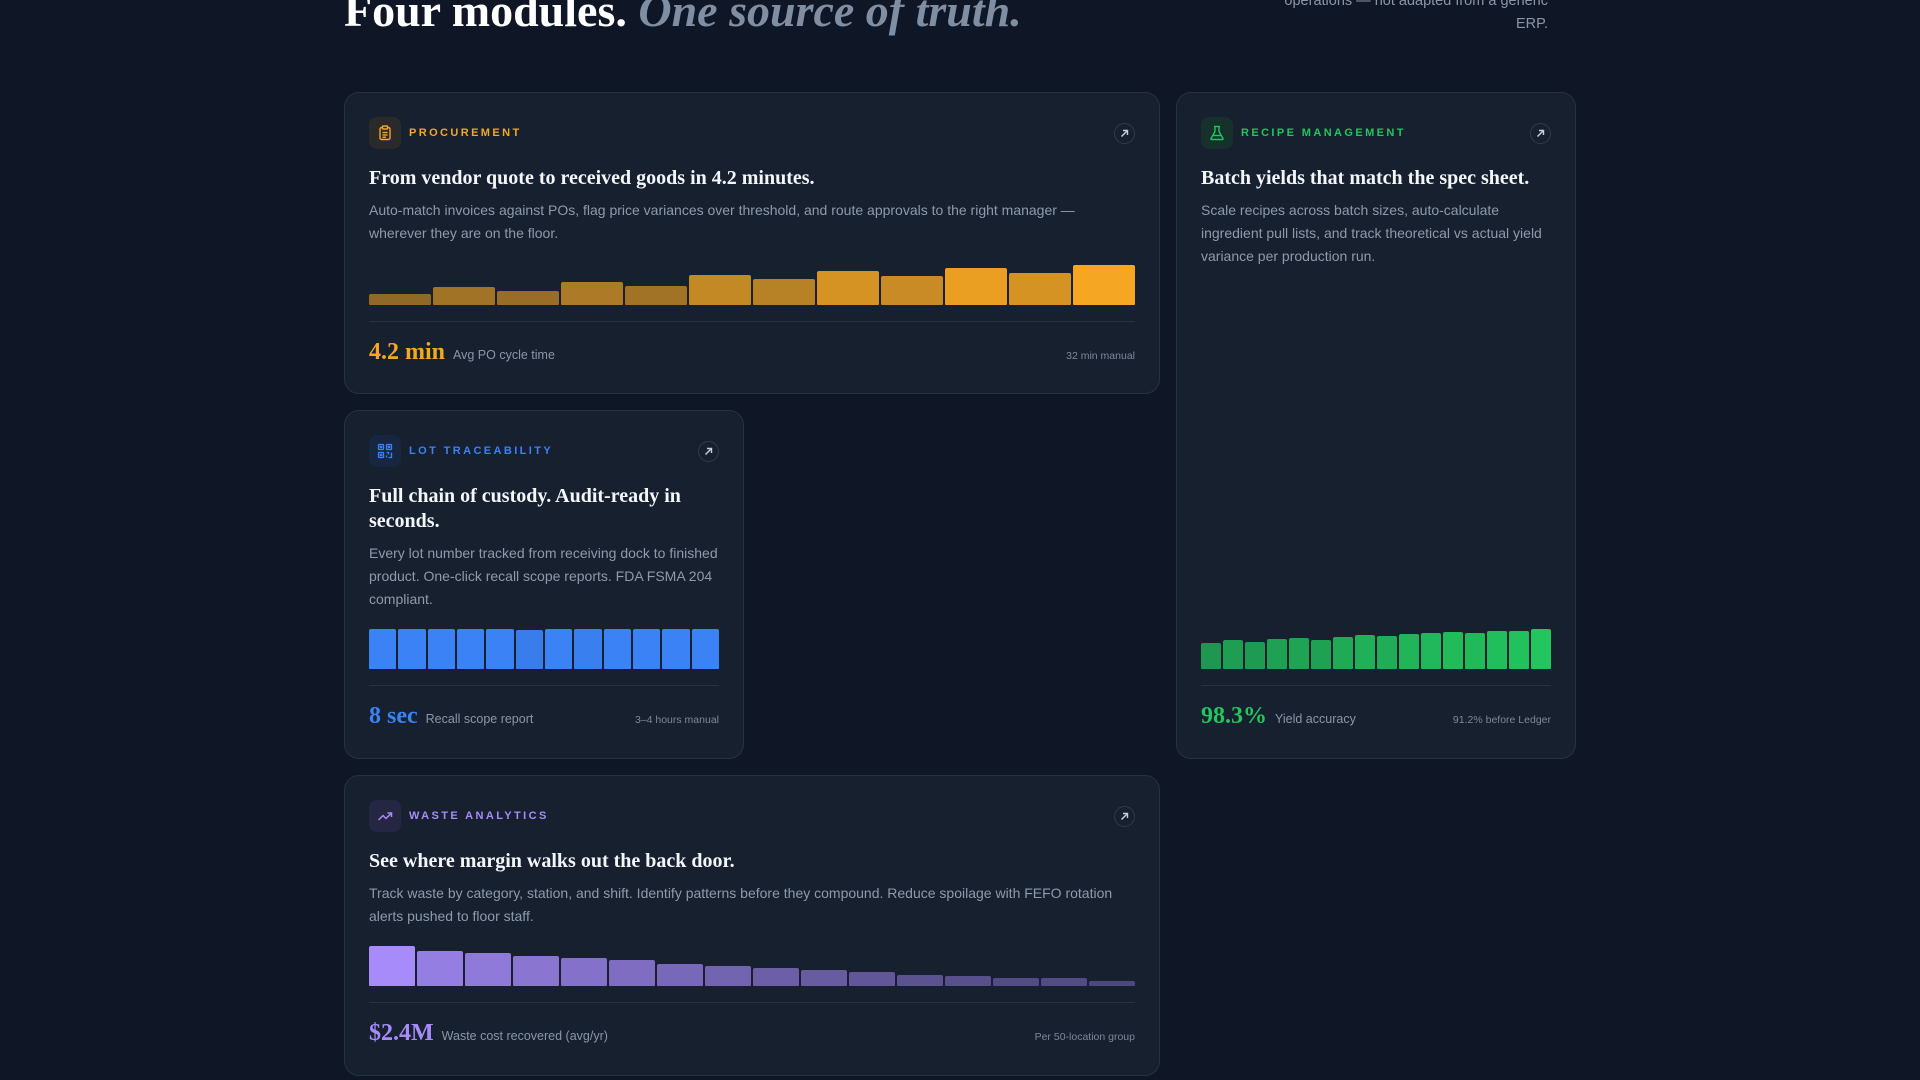 This screenshot has width=1920, height=1080. What do you see at coordinates (407, 352) in the screenshot?
I see `metric-value: 4.2 min` at bounding box center [407, 352].